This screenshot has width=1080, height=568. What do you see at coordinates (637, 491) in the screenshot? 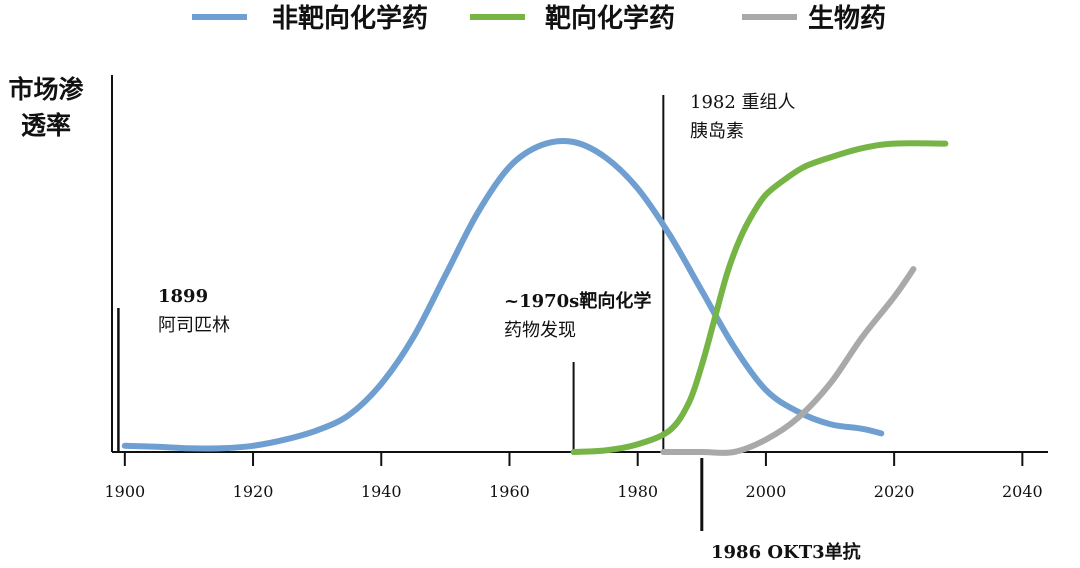
I see `x-tick-label-1980: 1980` at bounding box center [637, 491].